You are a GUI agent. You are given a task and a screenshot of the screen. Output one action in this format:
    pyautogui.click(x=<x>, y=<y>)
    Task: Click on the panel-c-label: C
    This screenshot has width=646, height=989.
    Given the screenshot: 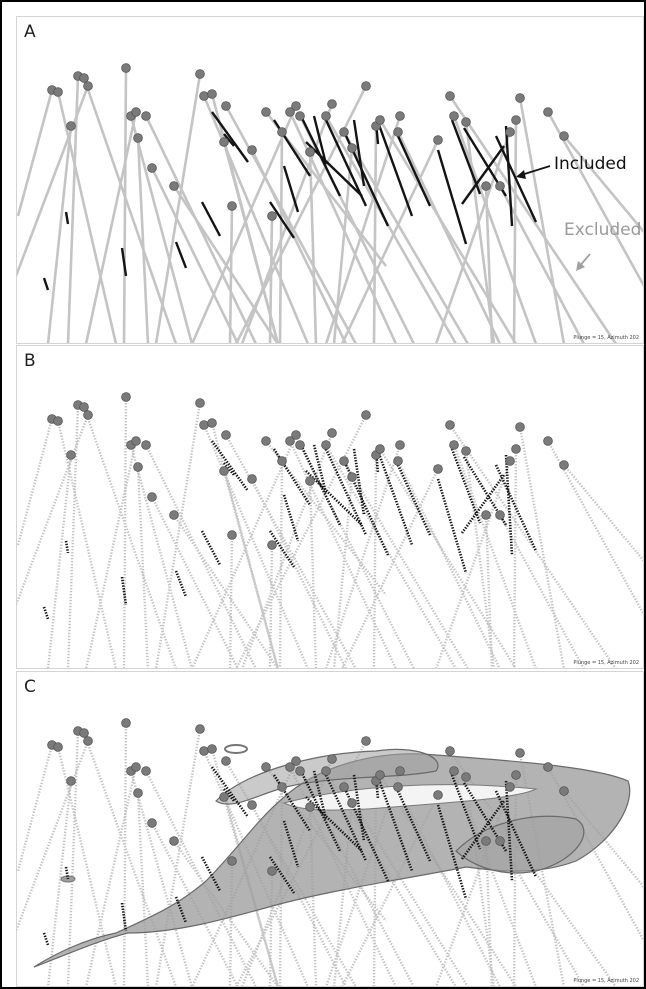 What is the action you would take?
    pyautogui.click(x=30, y=687)
    